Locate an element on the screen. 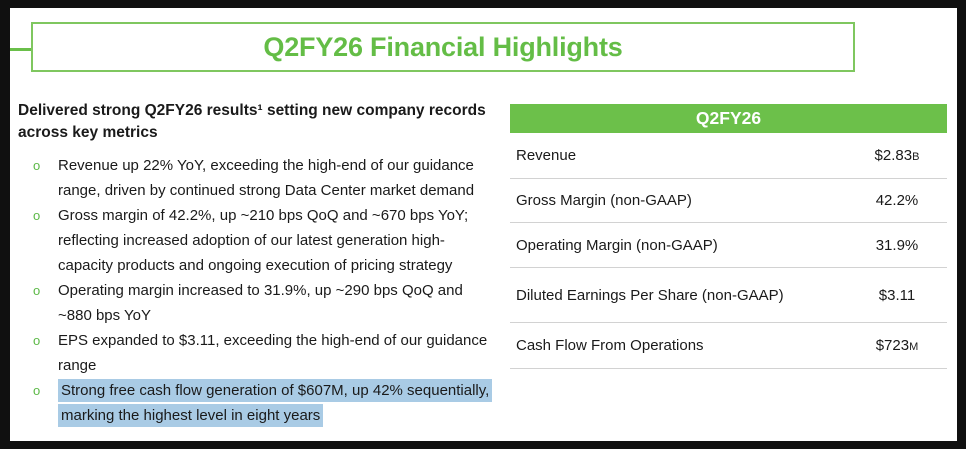 The image size is (966, 449). metric-value-number: $3.11 is located at coordinates (897, 295).